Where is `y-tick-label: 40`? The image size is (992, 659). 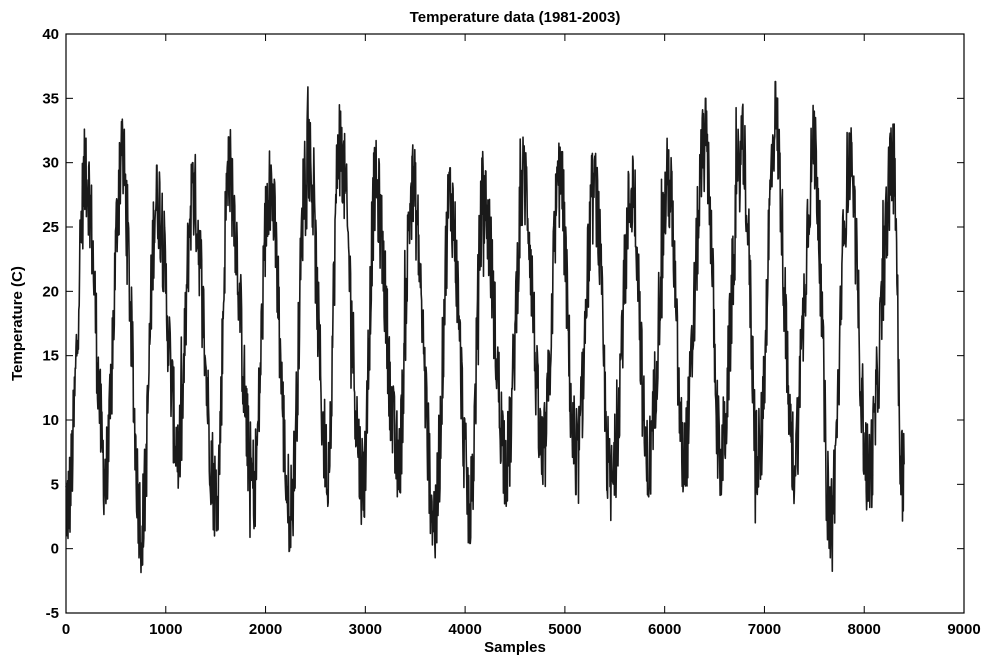
y-tick-label: 40 is located at coordinates (50, 34).